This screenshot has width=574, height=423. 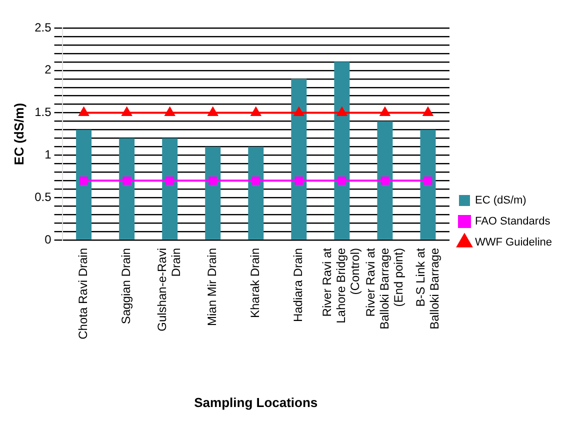 I want to click on y-tick-label: 0.5, so click(x=43, y=197).